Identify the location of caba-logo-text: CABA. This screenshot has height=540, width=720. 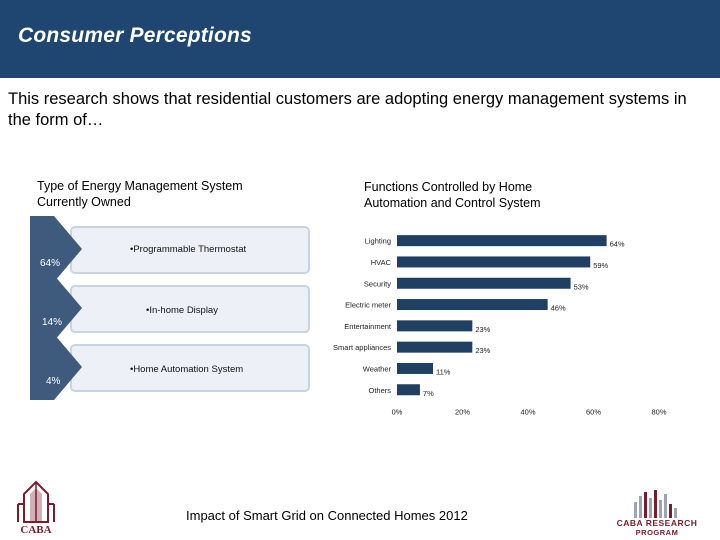
(36, 530).